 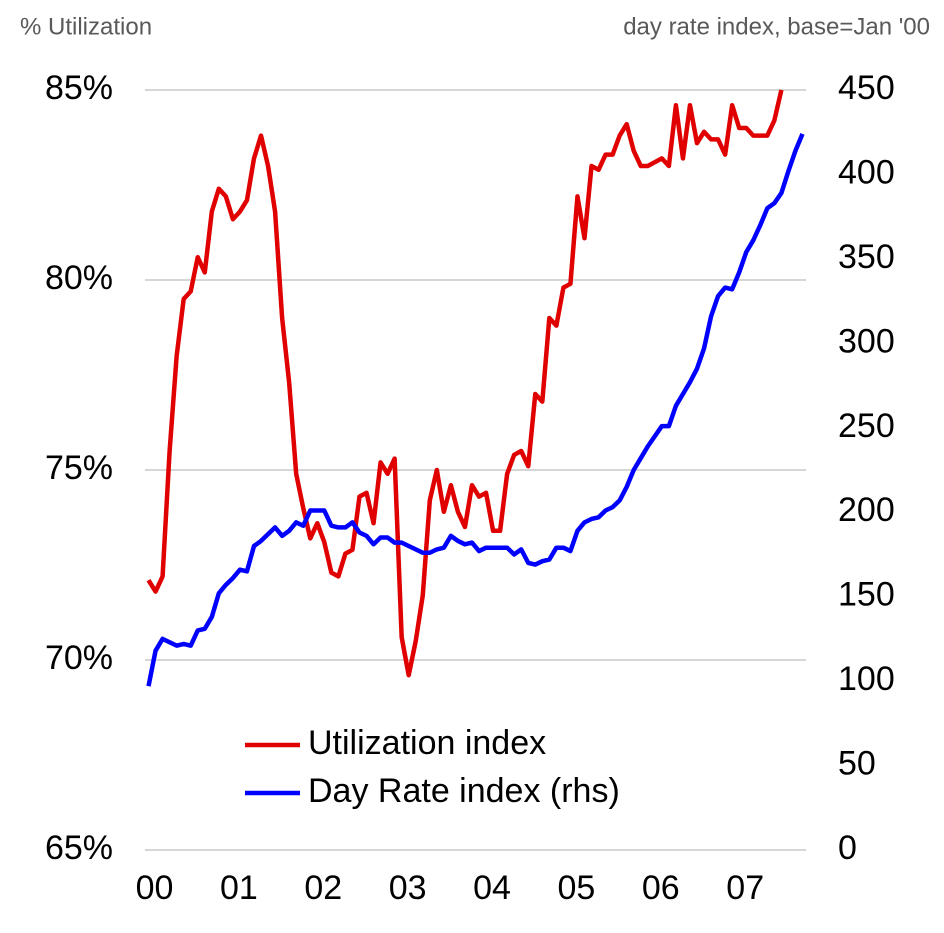 What do you see at coordinates (745, 888) in the screenshot?
I see `x-tick-label: 07` at bounding box center [745, 888].